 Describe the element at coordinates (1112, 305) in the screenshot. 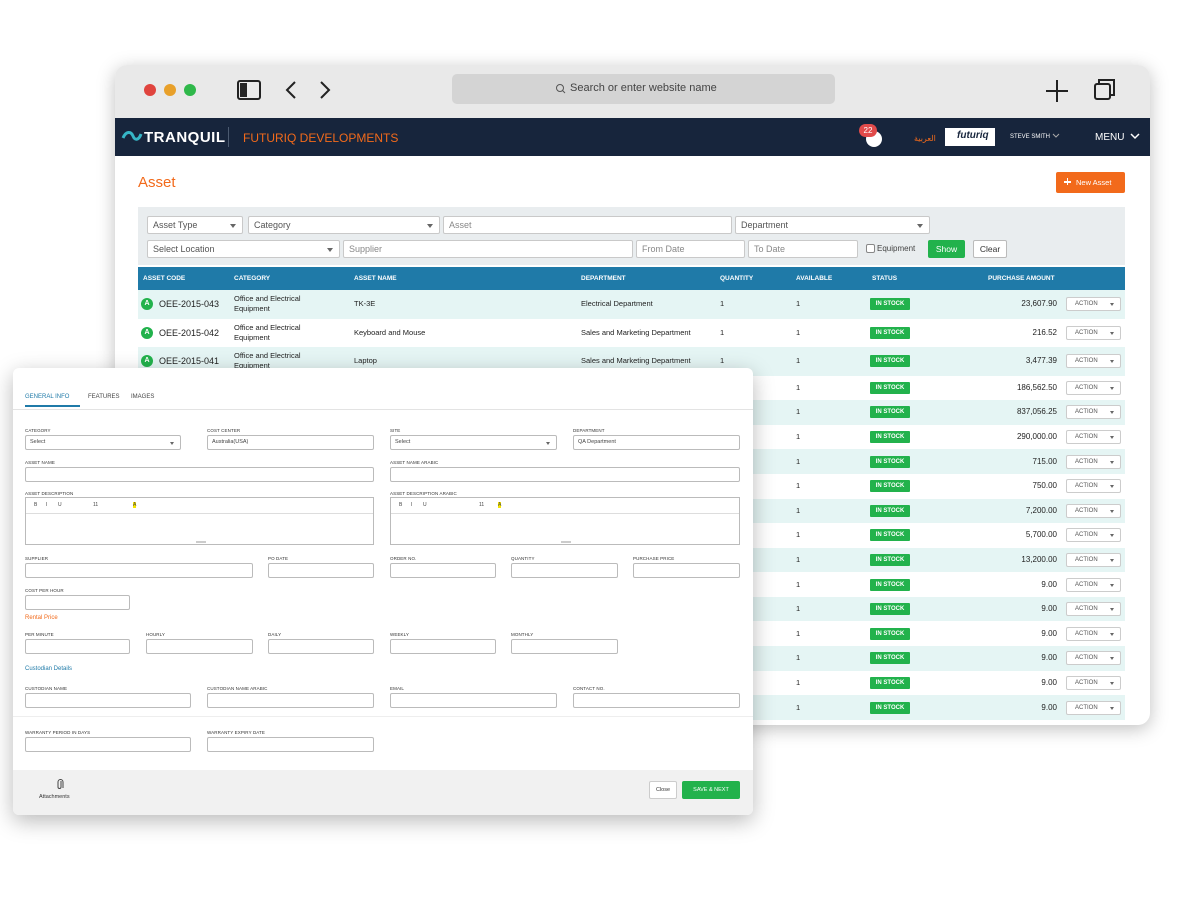

I see `caret` at that location.